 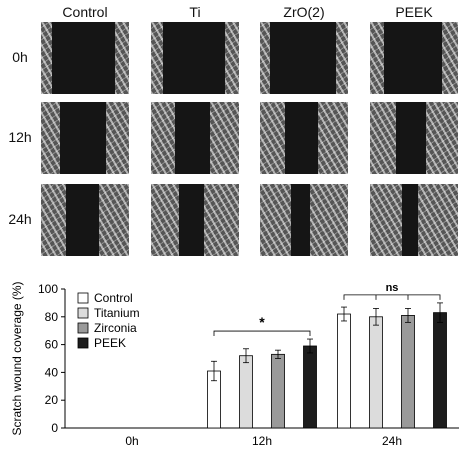 What do you see at coordinates (83, 313) in the screenshot?
I see `legend-swatch-titanium` at bounding box center [83, 313].